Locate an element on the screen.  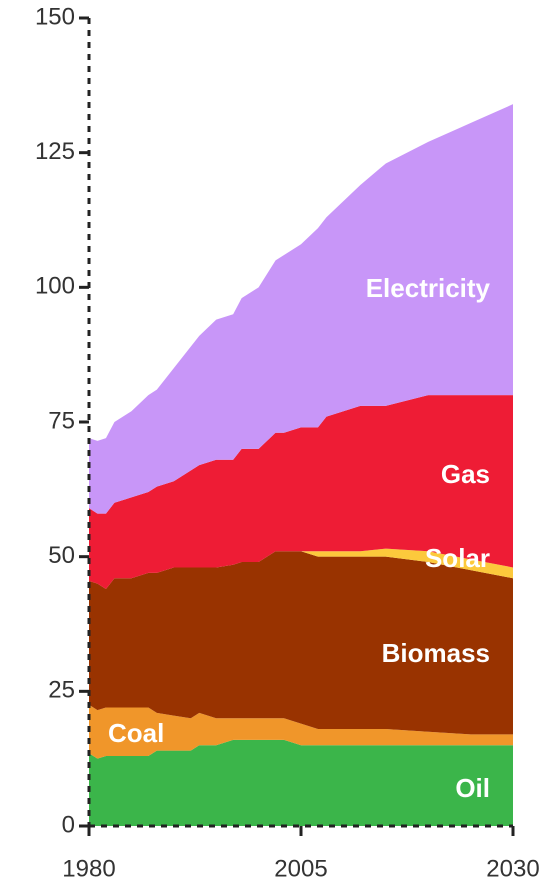
series-label: Oil is located at coordinates (472, 788).